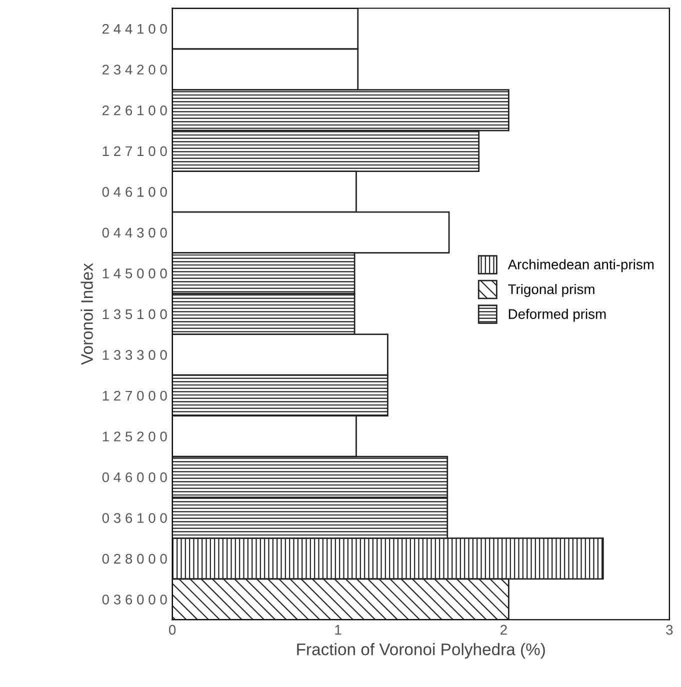 The width and height of the screenshot is (681, 687). Describe the element at coordinates (134, 355) in the screenshot. I see `y-tick-label: 1 3 3 3 0 0` at that location.